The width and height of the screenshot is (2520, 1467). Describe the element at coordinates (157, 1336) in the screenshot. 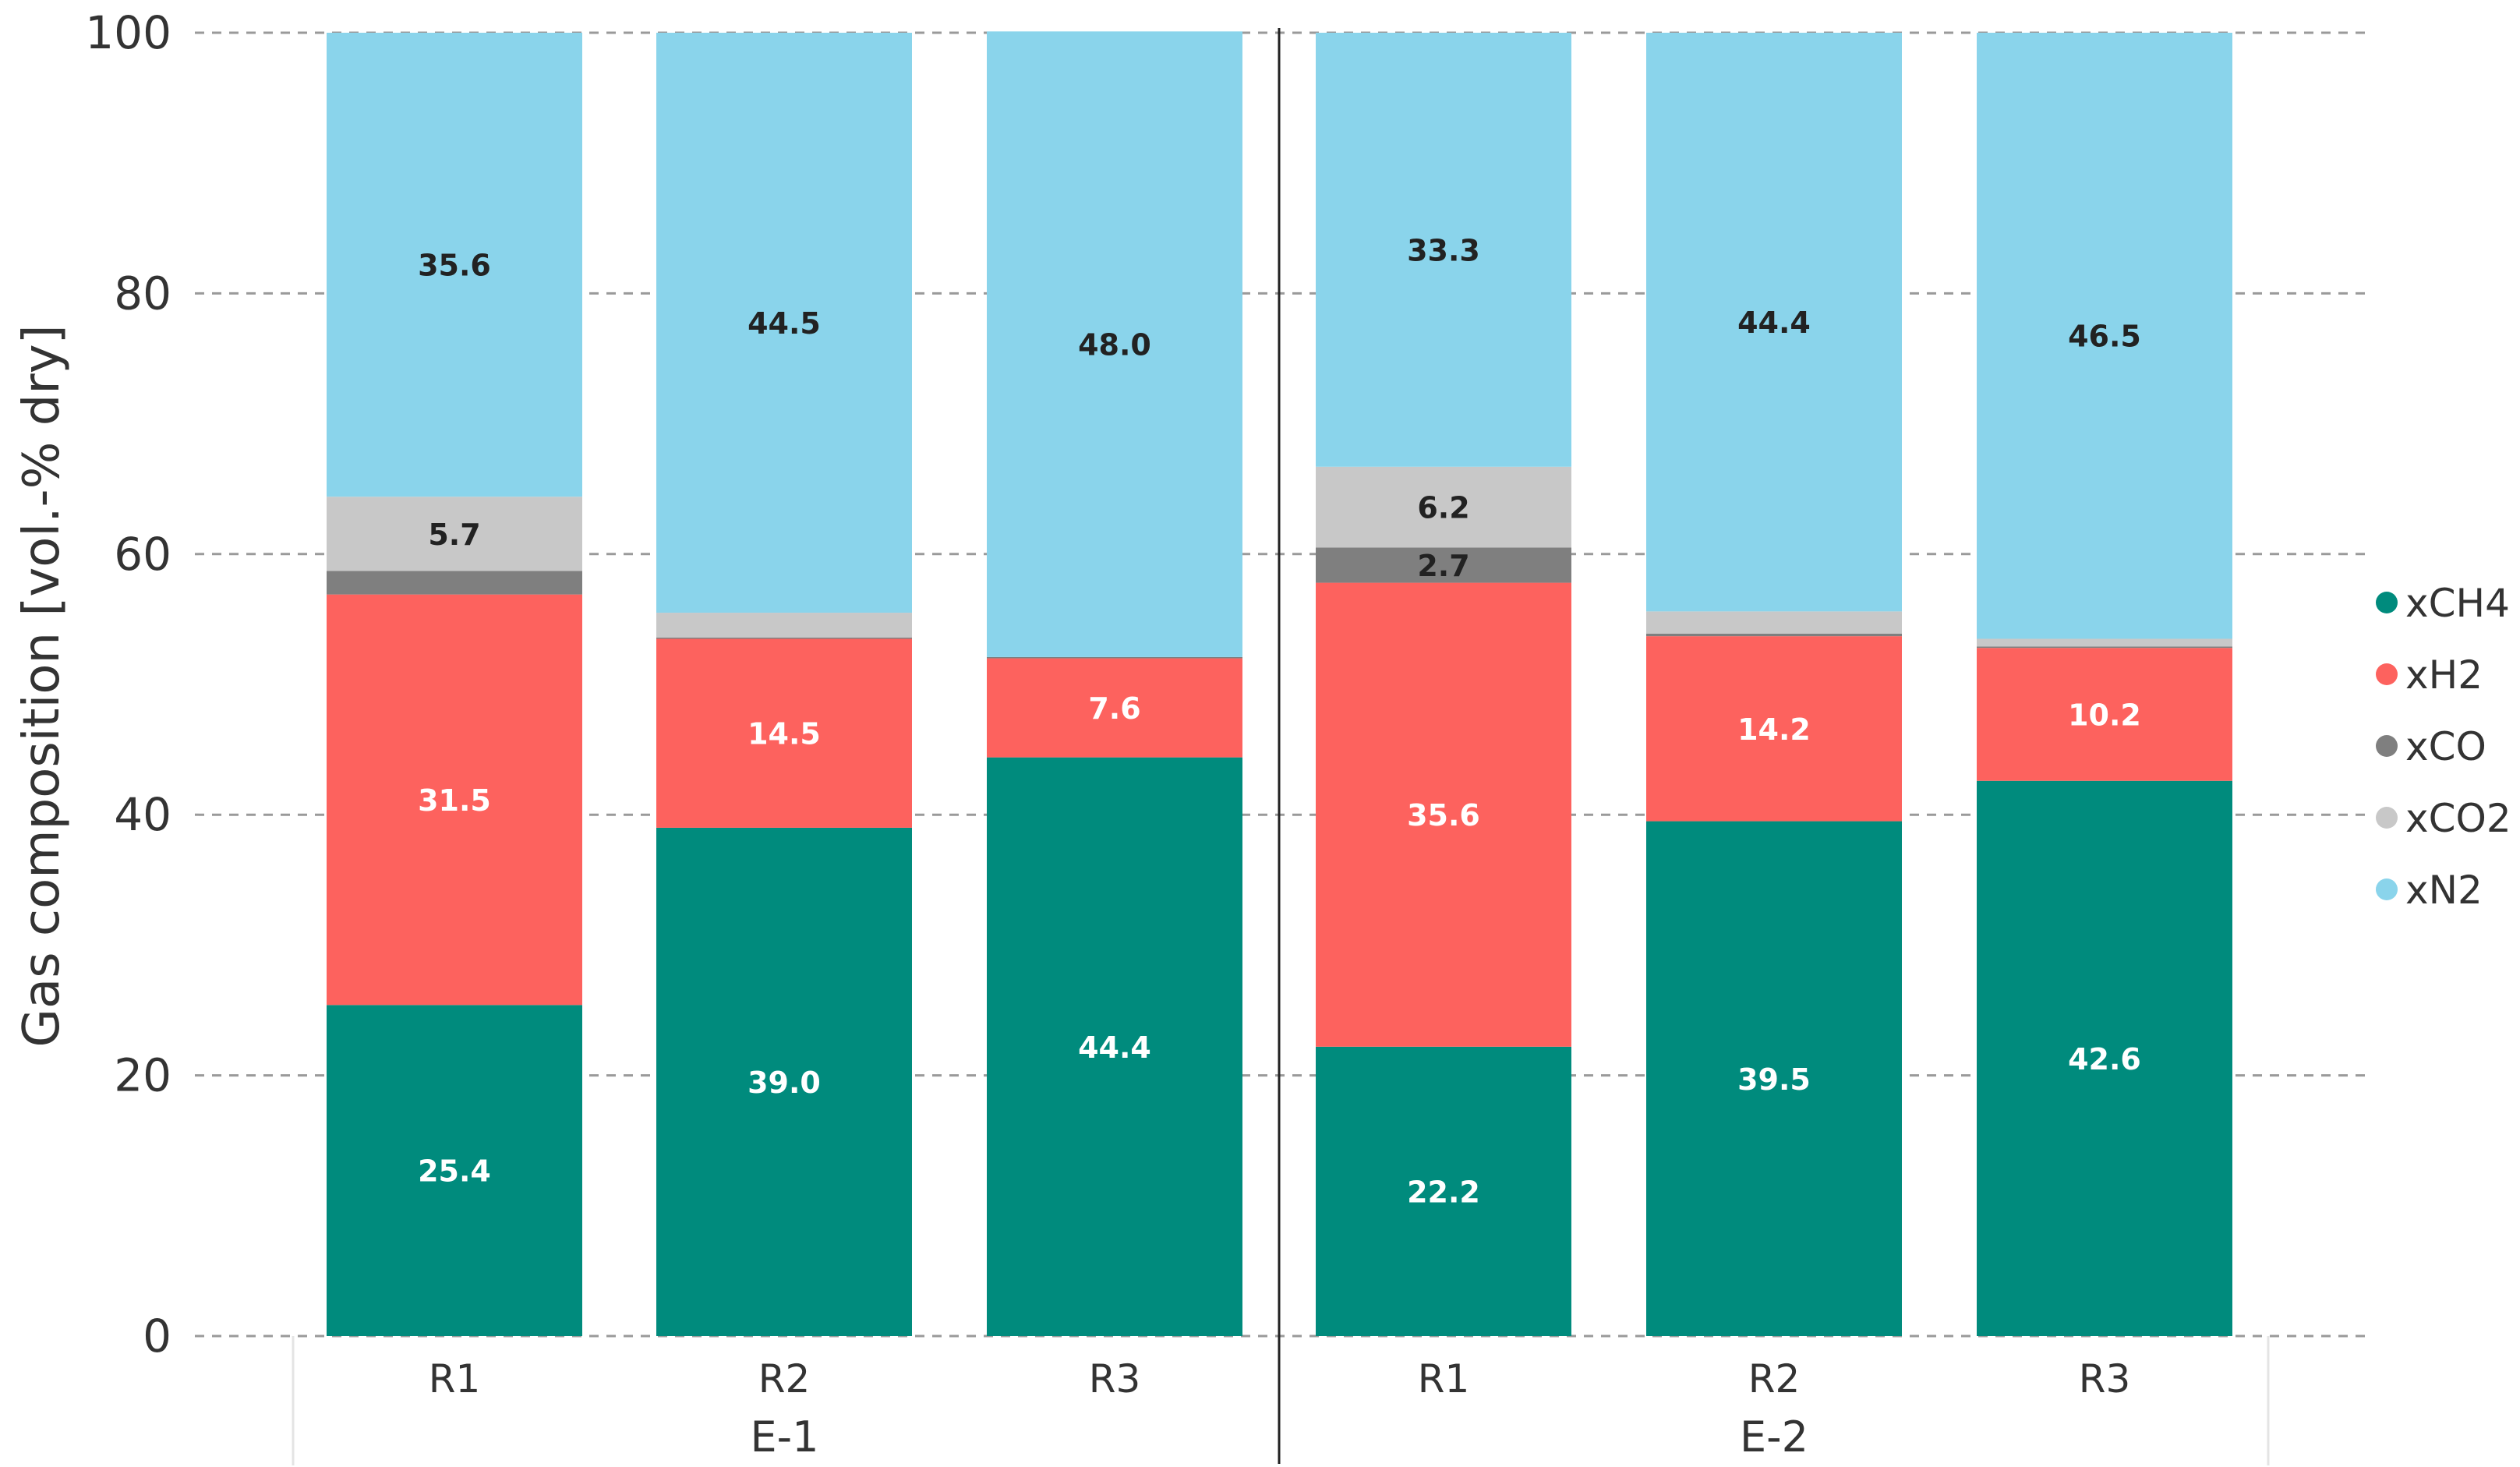

I see `y-tick-label: 0` at that location.